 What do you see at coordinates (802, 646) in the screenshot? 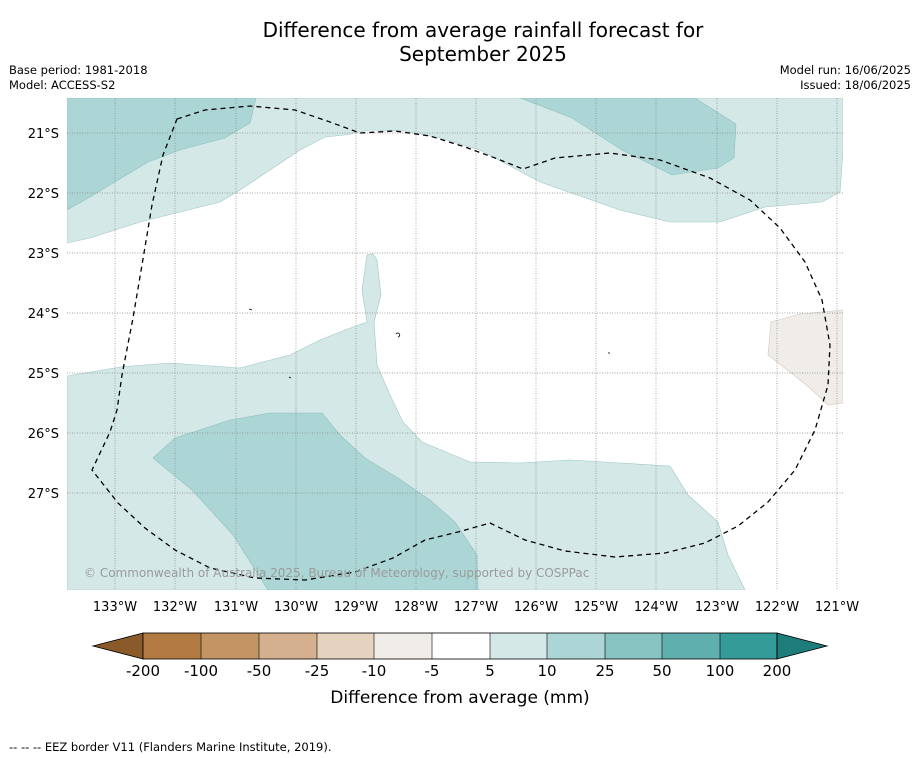
I see `colorbar-high-extension` at bounding box center [802, 646].